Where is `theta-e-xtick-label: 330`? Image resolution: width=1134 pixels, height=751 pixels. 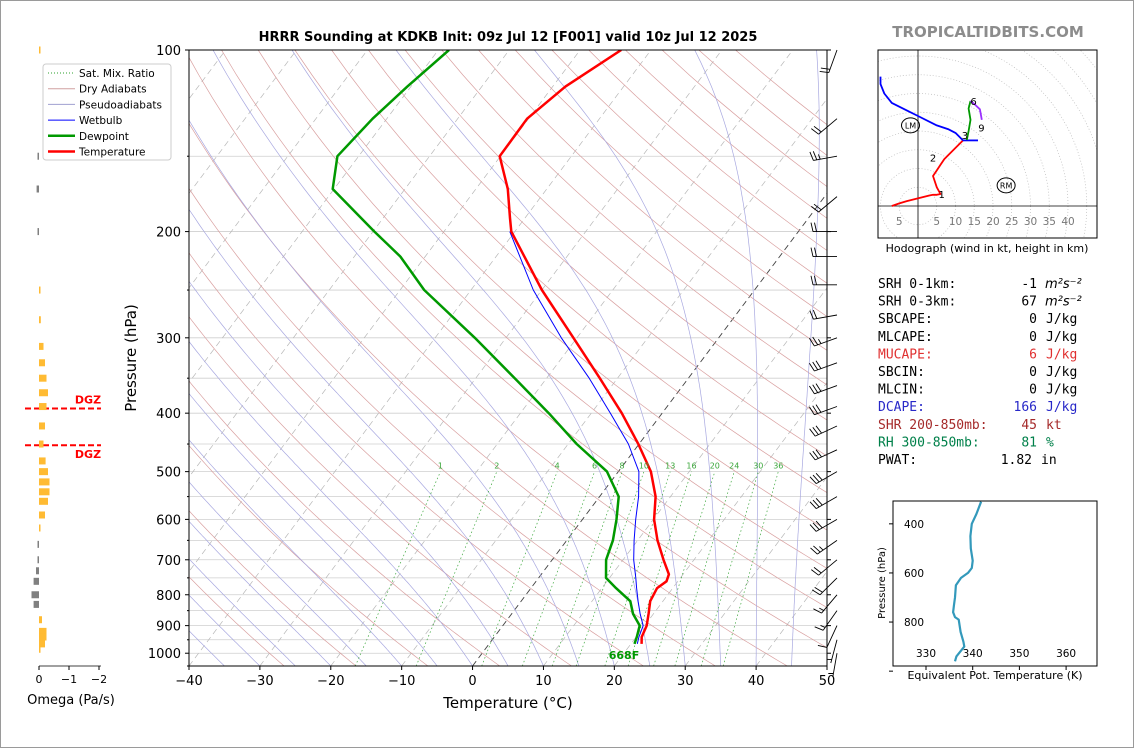 theta-e-xtick-label: 330 is located at coordinates (926, 654).